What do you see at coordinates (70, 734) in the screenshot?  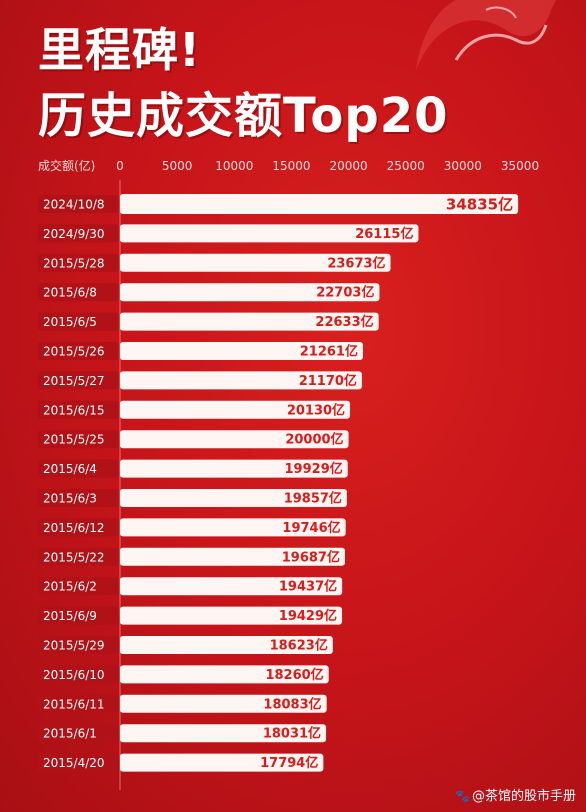 I see `category-label: 2015/6/1` at bounding box center [70, 734].